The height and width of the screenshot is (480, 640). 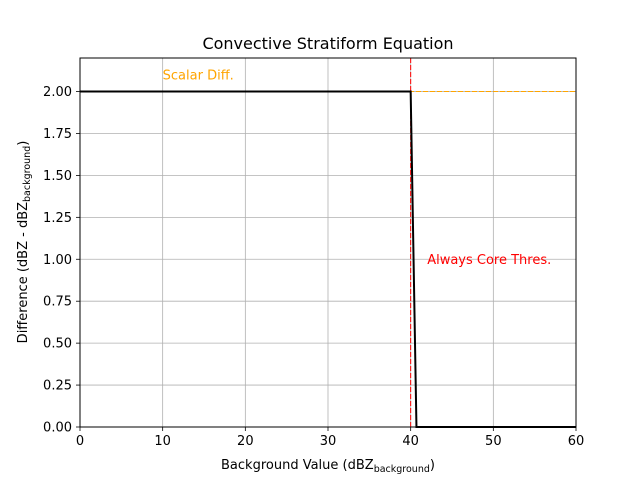 I want to click on y-tick-label: 0.25, so click(x=57, y=386).